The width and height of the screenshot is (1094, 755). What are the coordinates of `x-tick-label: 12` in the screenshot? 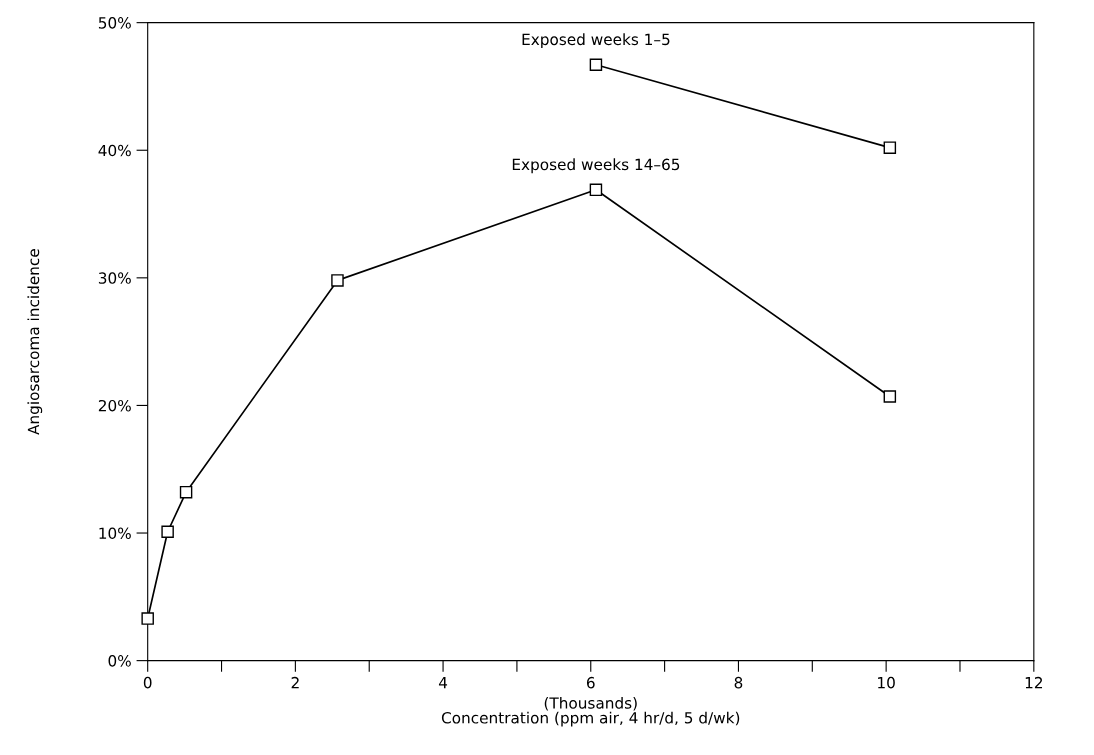 It's located at (1034, 682).